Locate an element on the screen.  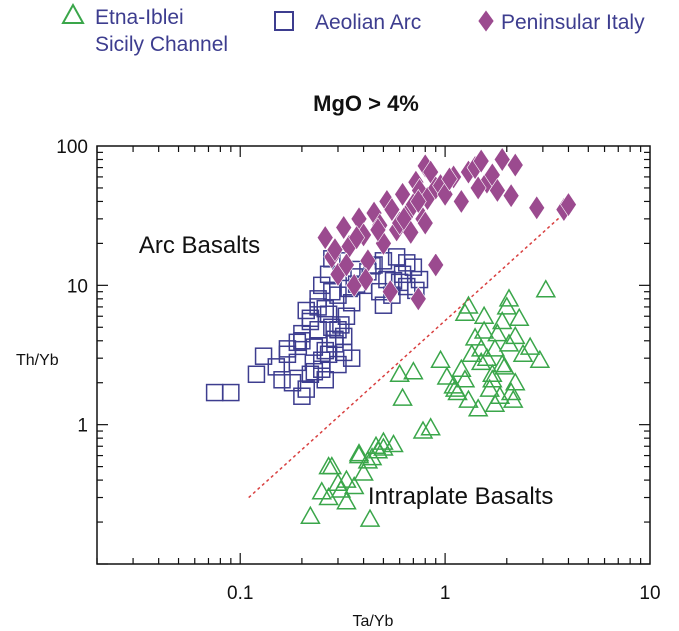
x-tick-label: 1 is located at coordinates (445, 593).